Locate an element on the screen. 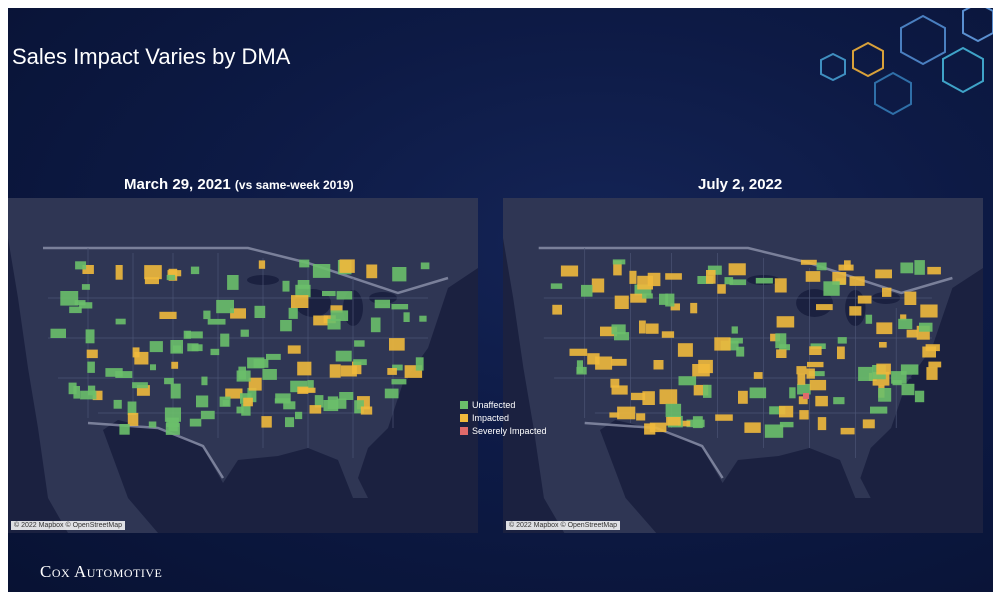 This screenshot has width=1000, height=608. legend-item-severely-impacted: Severely Impacted is located at coordinates (503, 430).